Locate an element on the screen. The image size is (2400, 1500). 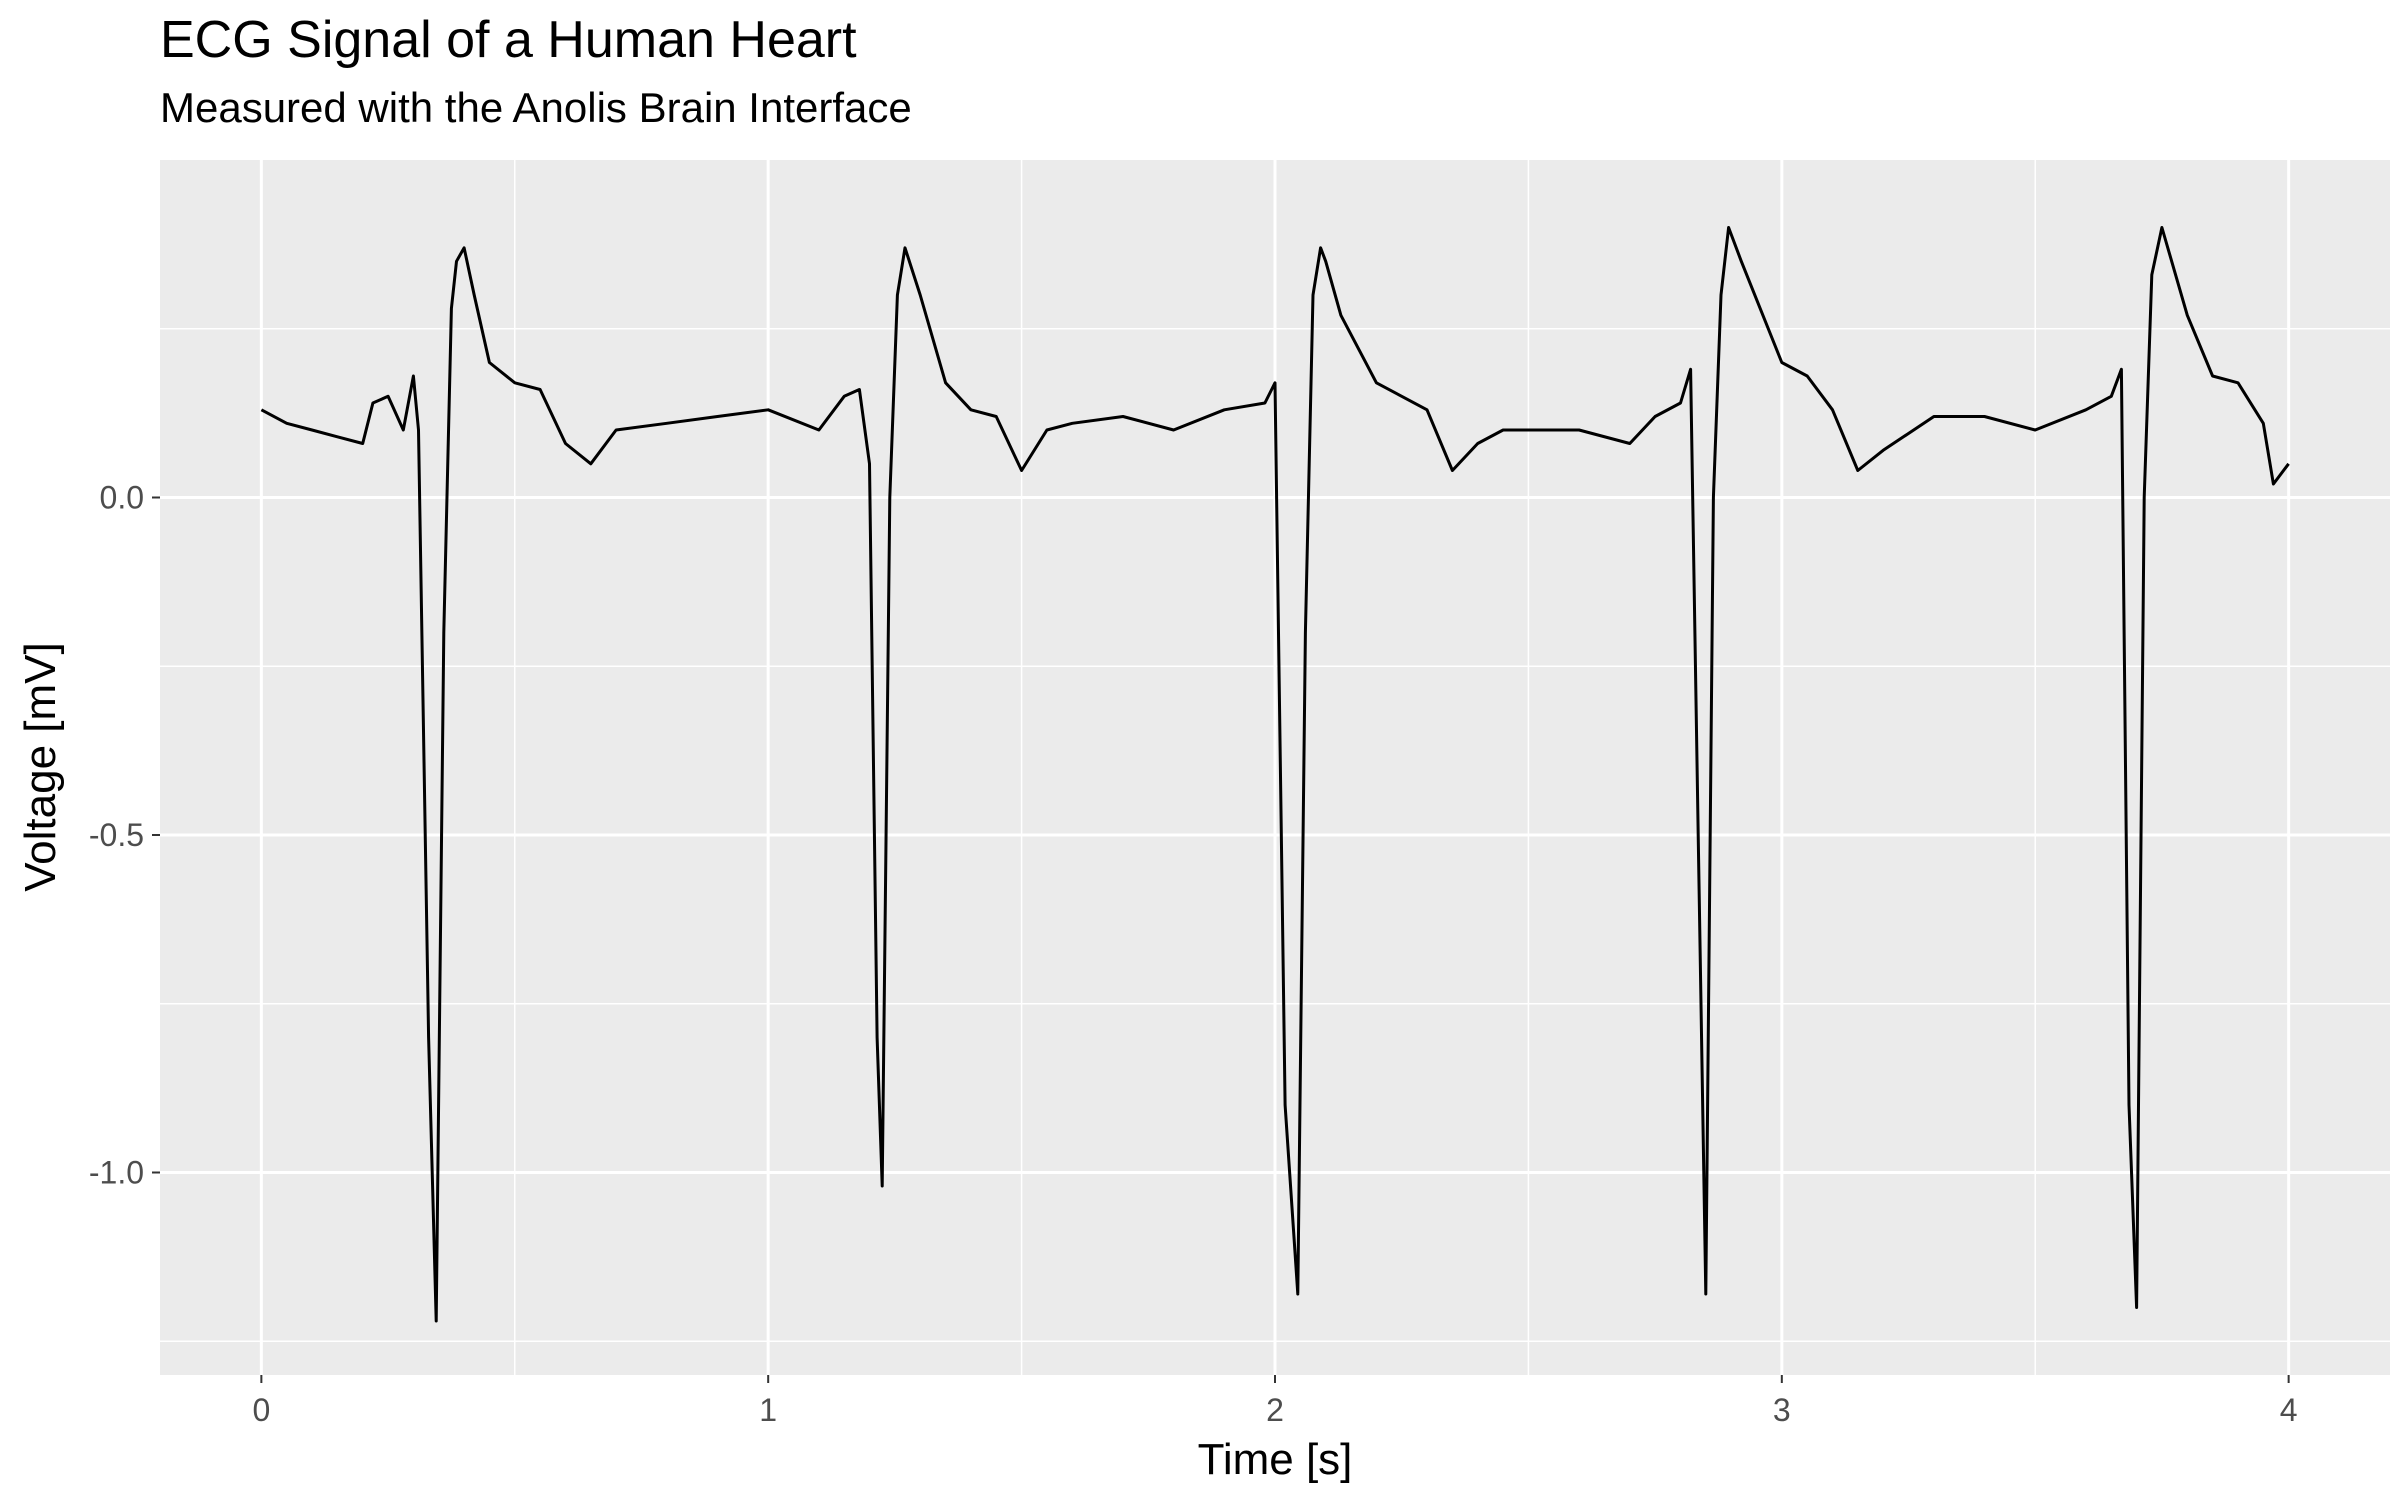
y-axis-title: Voltage [mV] is located at coordinates (40, 766).